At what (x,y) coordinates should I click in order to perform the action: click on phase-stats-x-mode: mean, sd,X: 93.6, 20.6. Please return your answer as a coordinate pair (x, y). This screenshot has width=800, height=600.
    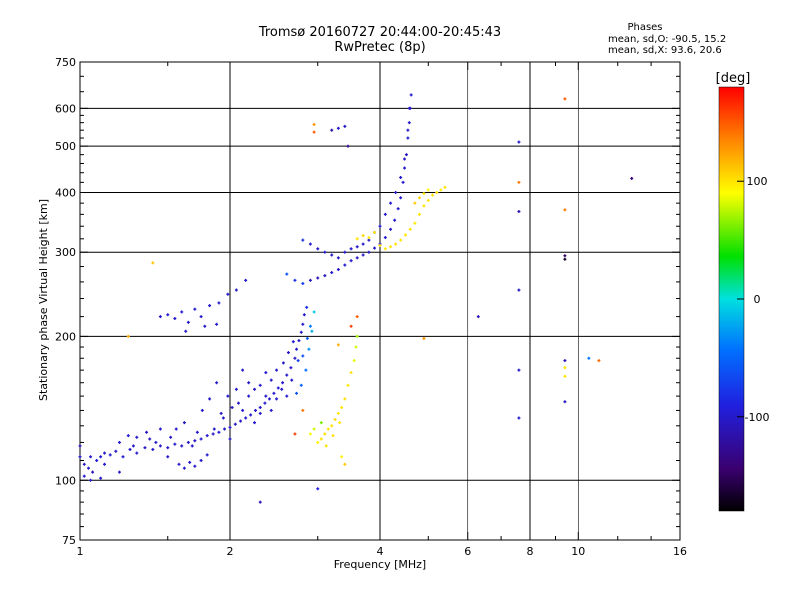
    Looking at the image, I should click on (665, 50).